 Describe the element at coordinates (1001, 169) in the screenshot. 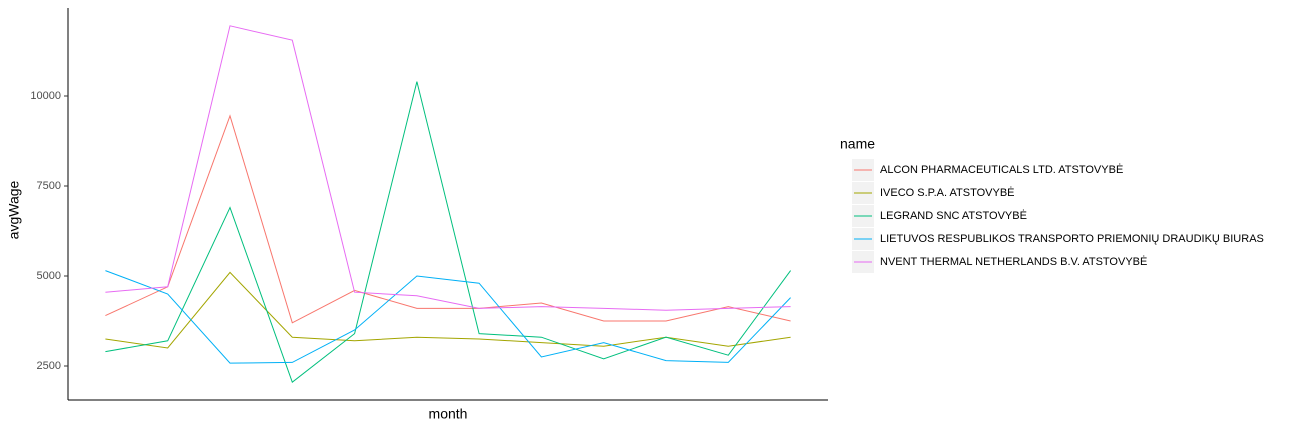

I see `legend-label: ALCON PHARMACEUTICALS LTD. ATSTOVYBĖ` at that location.